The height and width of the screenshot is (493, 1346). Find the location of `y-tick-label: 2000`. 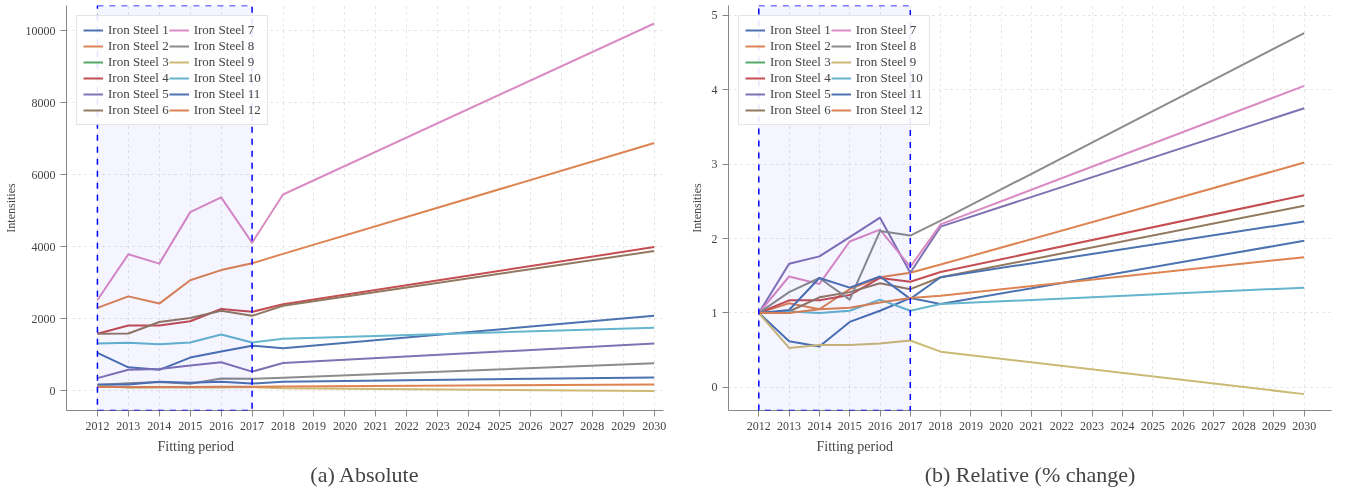

y-tick-label: 2000 is located at coordinates (43, 318).